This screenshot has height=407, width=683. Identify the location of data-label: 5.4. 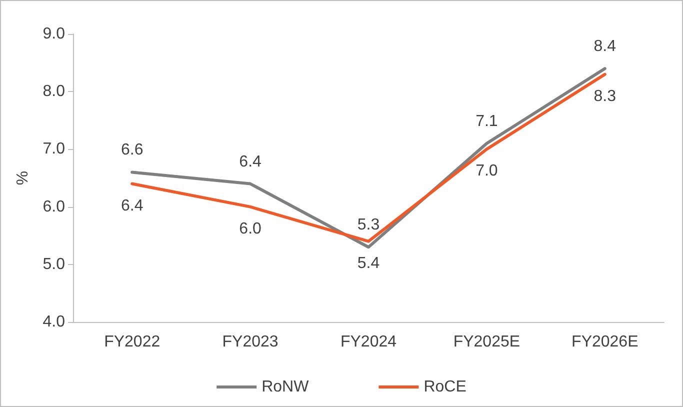
(368, 263).